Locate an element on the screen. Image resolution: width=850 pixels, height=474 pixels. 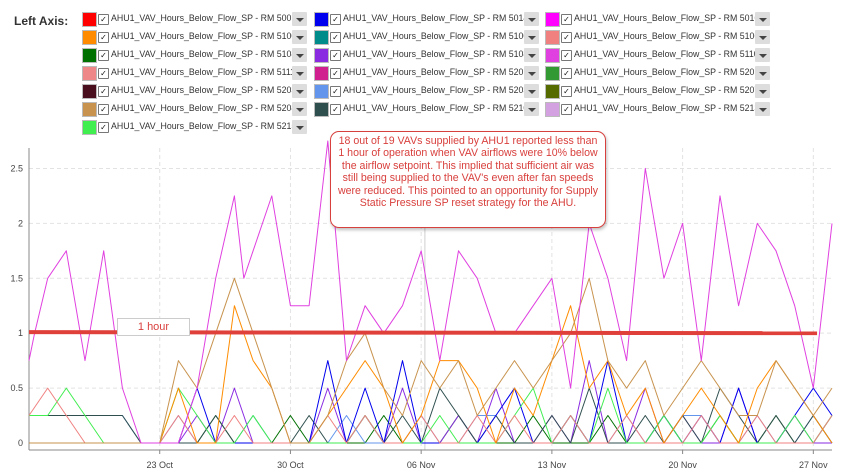
legend-item: ✓ AHU1_VAV_Hours_Below_Flow_SP - RM 5203 is located at coordinates (196, 92).